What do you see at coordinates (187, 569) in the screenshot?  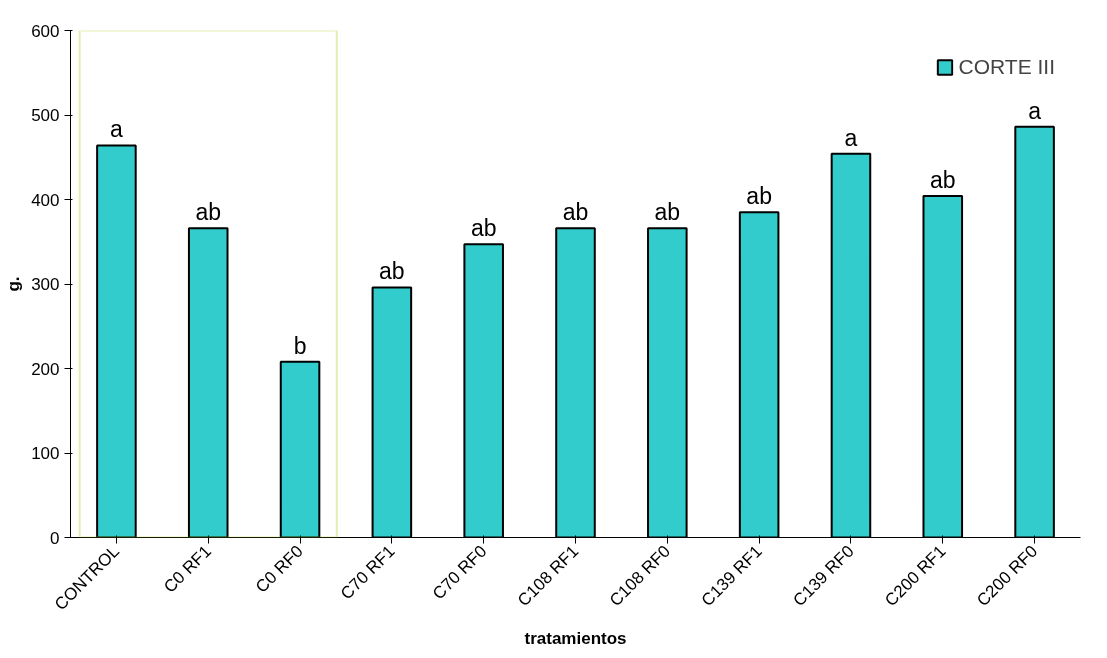 I see `x-tick-label: C0 RF1` at bounding box center [187, 569].